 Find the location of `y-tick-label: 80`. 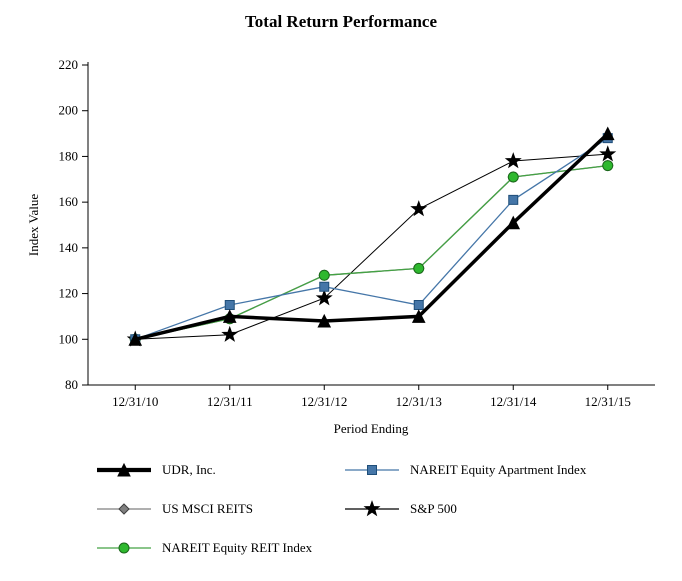

y-tick-label: 80 is located at coordinates (71, 384).